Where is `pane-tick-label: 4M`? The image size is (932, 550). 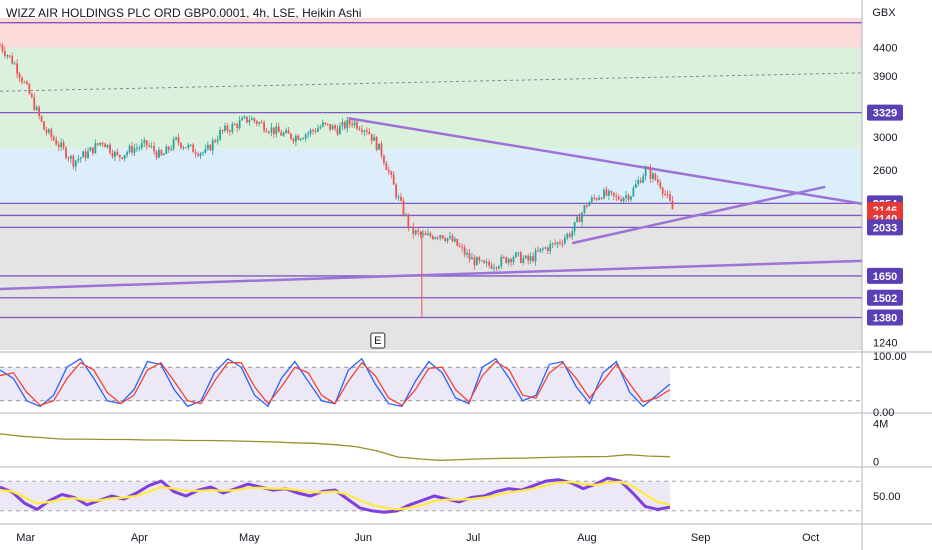 pane-tick-label: 4M is located at coordinates (880, 424).